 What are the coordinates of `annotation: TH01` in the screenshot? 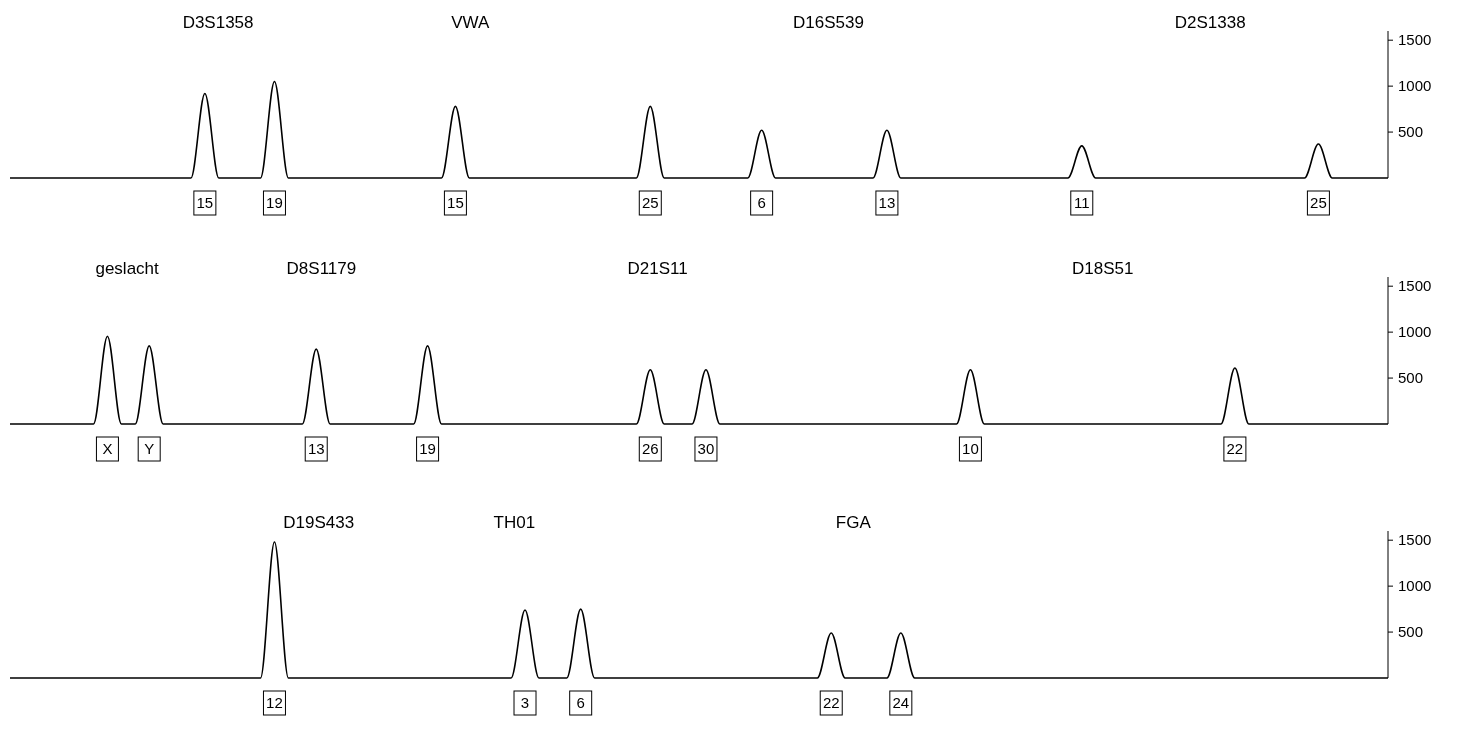 It's located at (514, 522).